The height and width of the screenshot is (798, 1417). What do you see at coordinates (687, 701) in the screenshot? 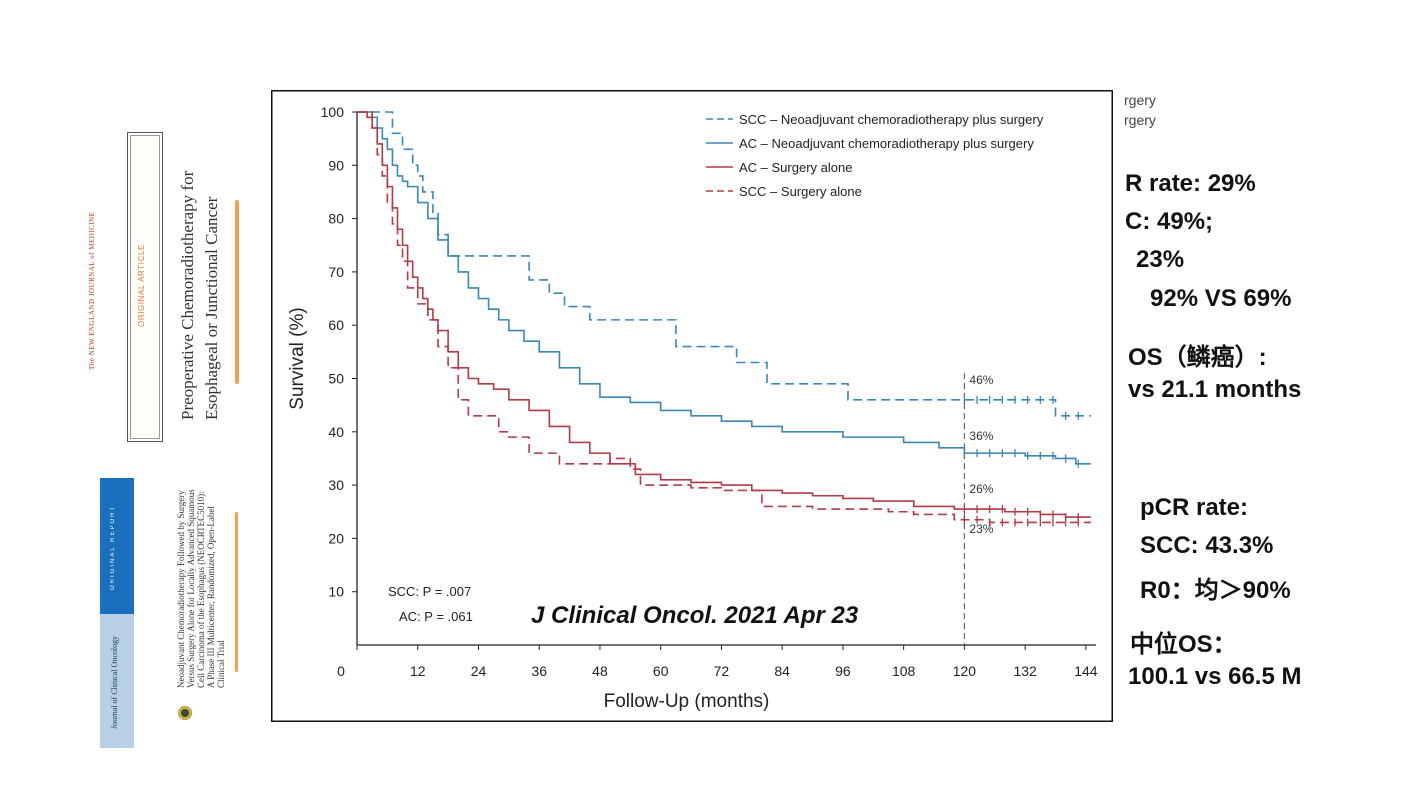
I see `x-axis-title: Follow-Up (months)` at bounding box center [687, 701].